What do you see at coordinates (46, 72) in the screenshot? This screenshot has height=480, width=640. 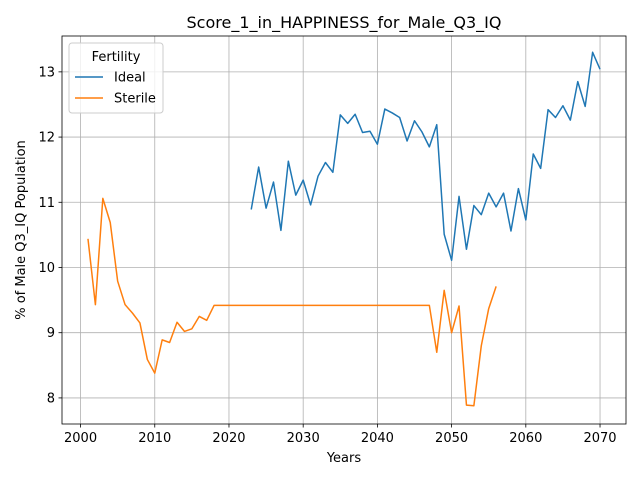 I see `y-tick-label: 13` at bounding box center [46, 72].